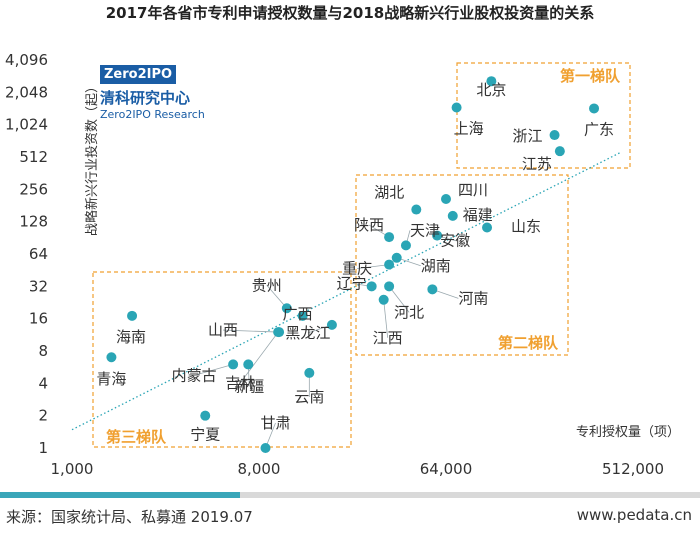 Image resolution: width=700 pixels, height=535 pixels. I want to click on point-label: 青海, so click(111, 379).